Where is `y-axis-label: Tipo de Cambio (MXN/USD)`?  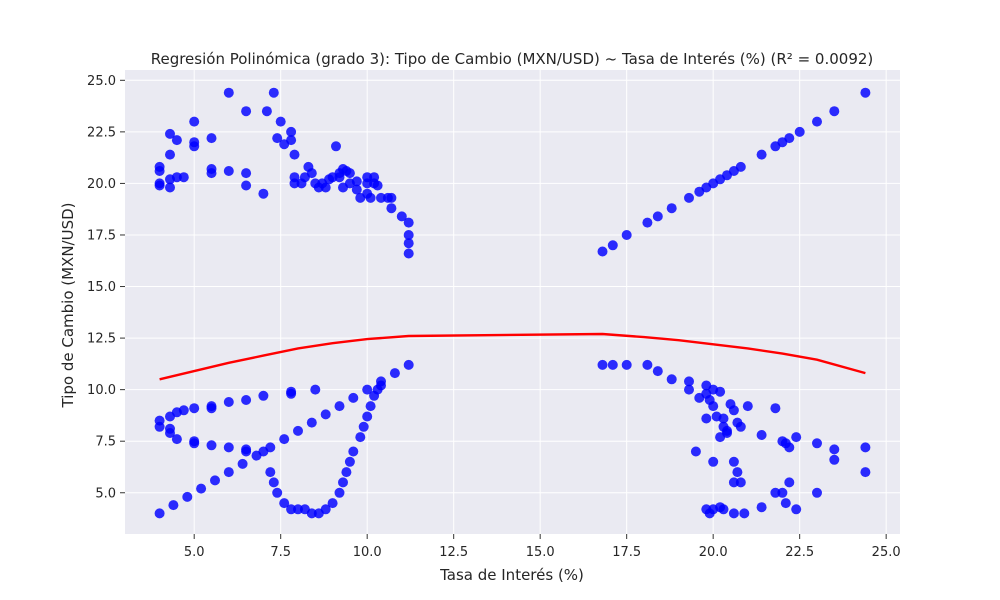
y-axis-label: Tipo de Cambio (MXN/USD) is located at coordinates (68, 305).